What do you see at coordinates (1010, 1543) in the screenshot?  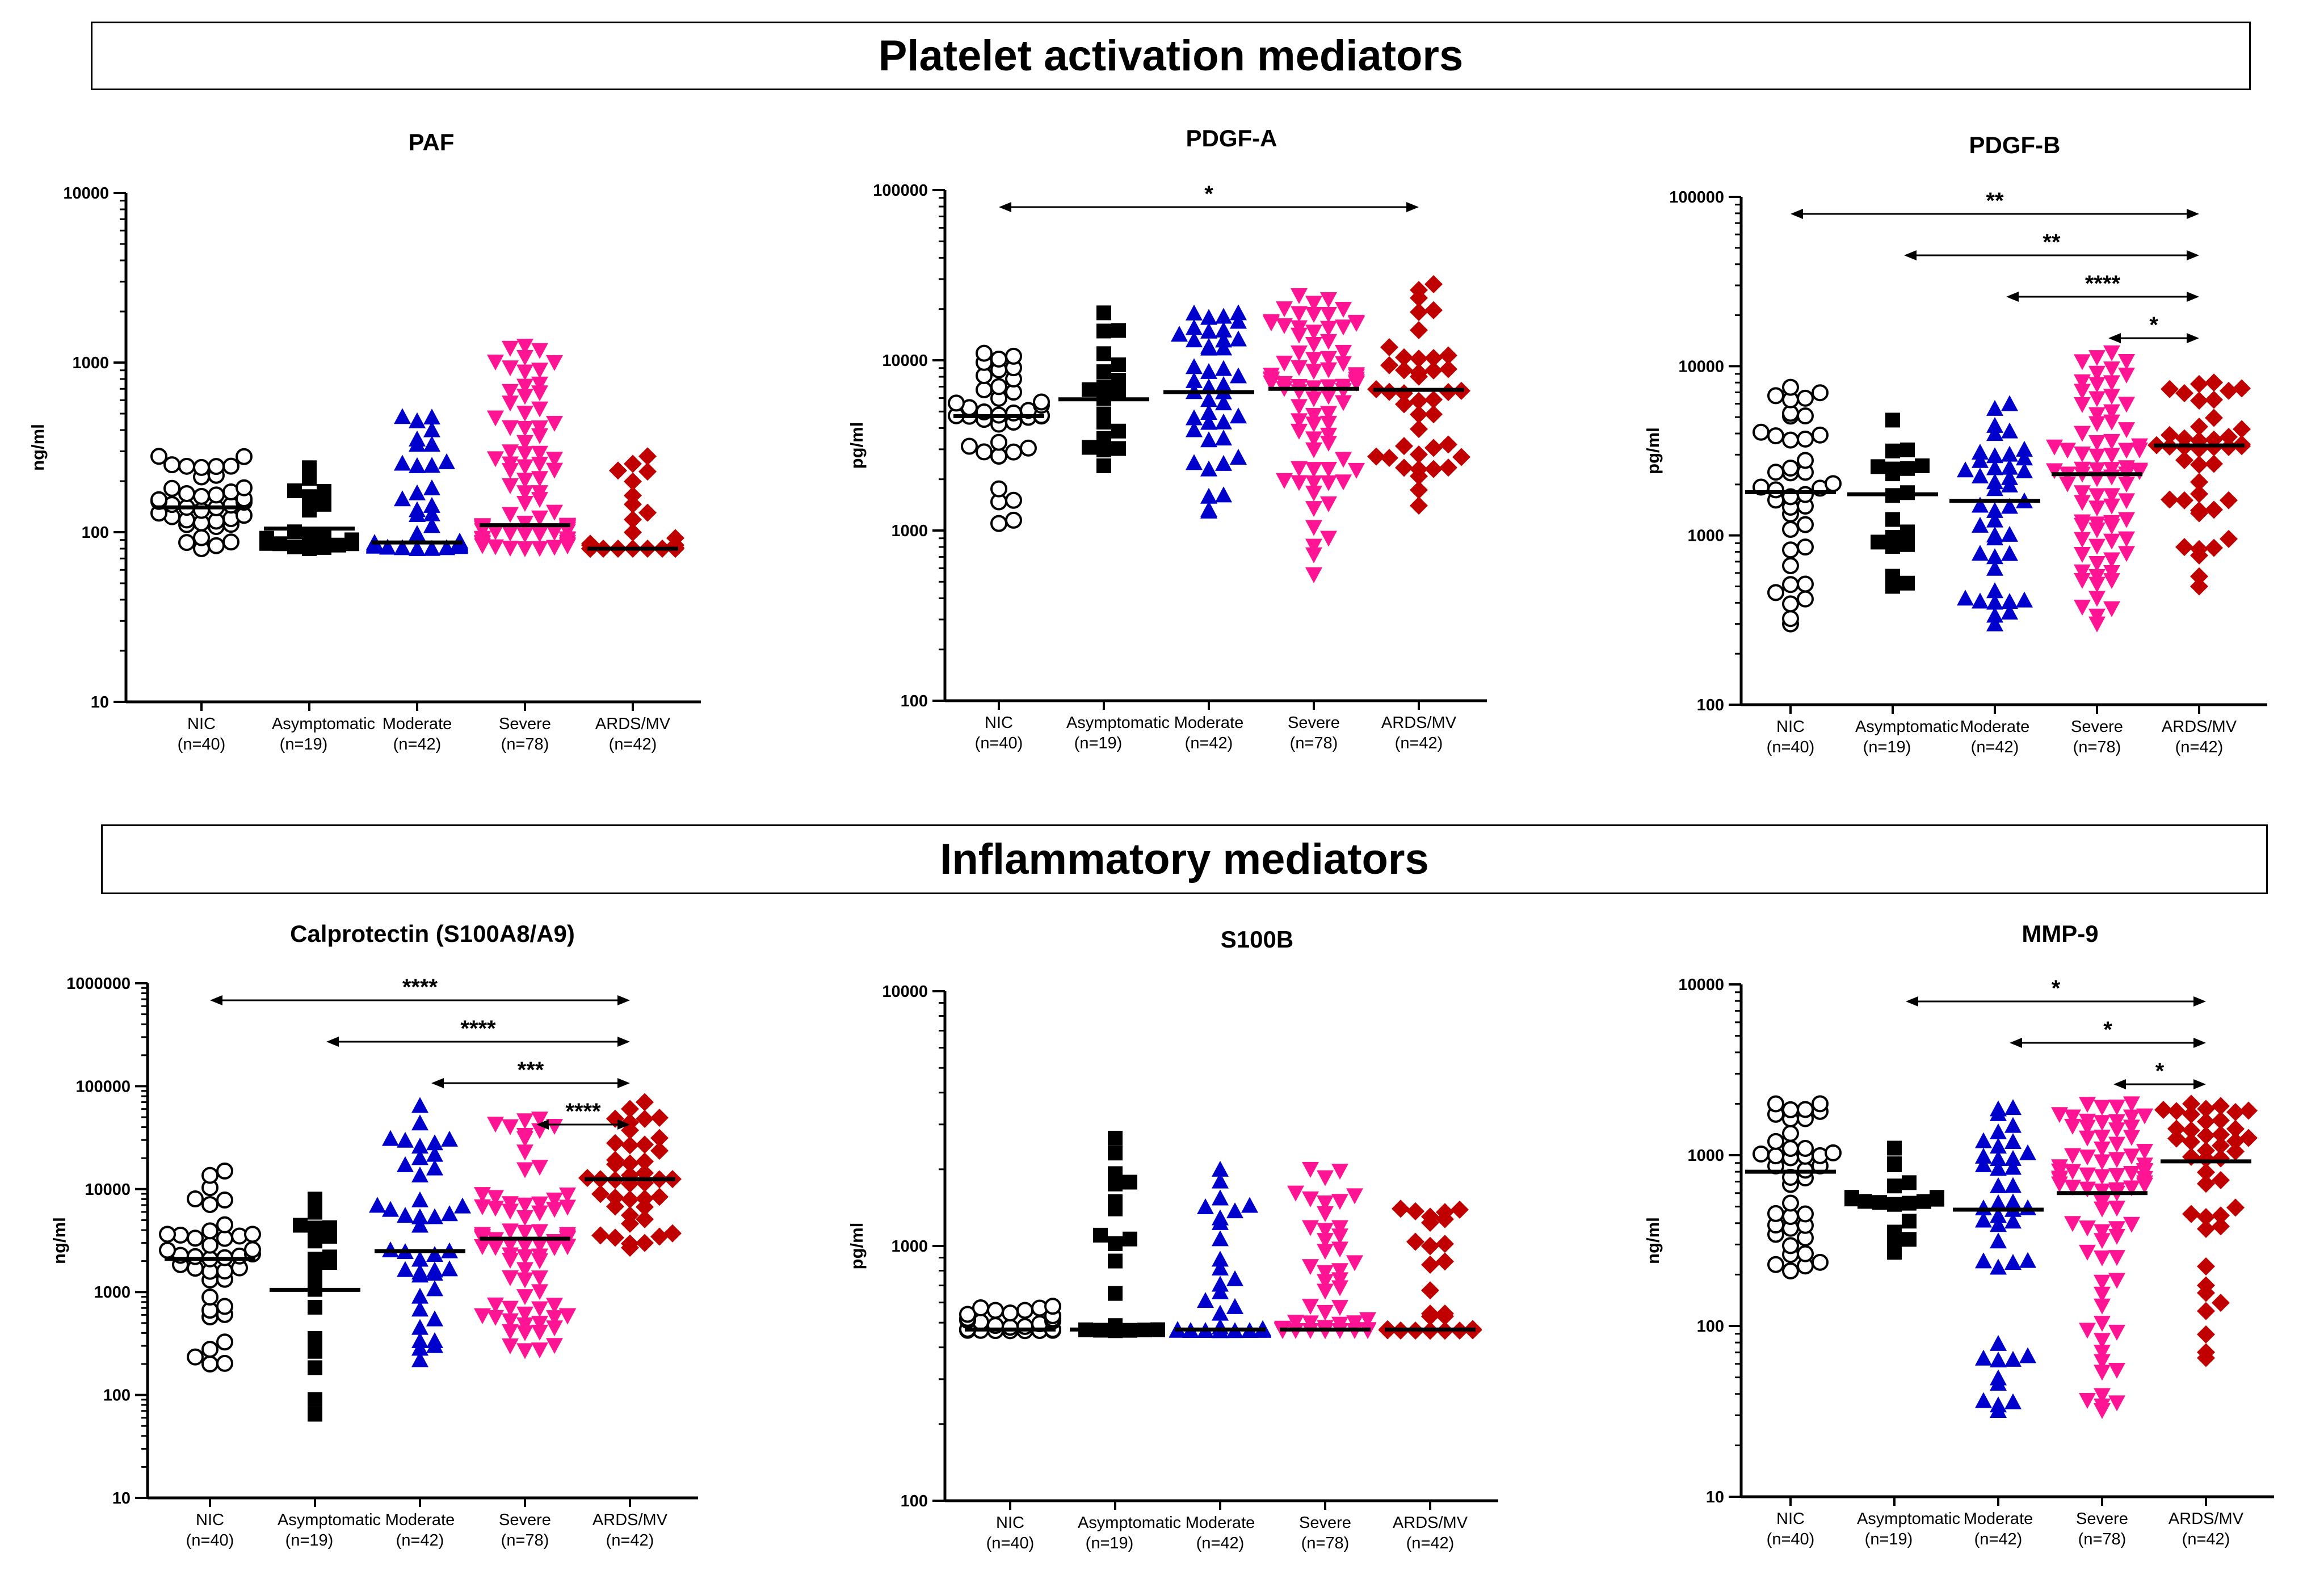 I see `x-tick-n-label: (n=40)` at bounding box center [1010, 1543].